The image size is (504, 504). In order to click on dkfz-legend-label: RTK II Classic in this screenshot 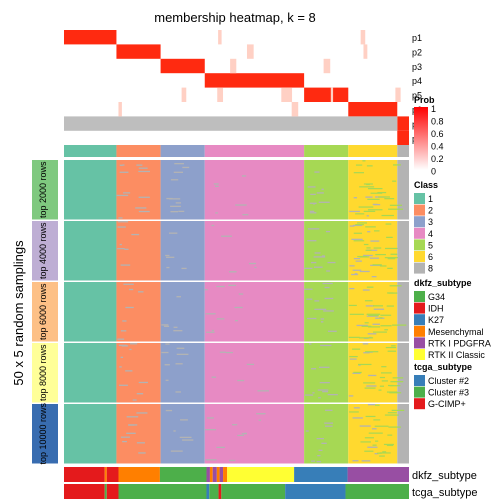, I will do `click(456, 355)`.